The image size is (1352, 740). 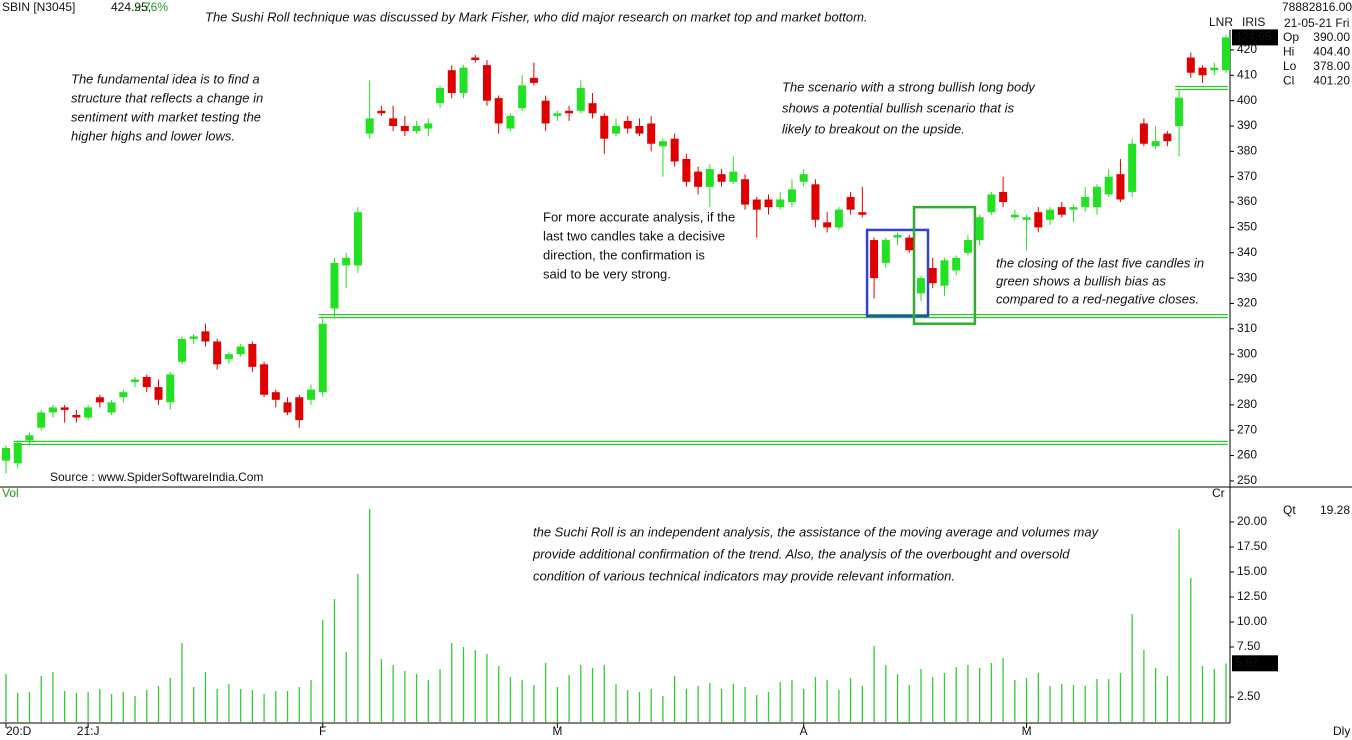 What do you see at coordinates (624, 254) in the screenshot?
I see `annotation: direction, the confirmation is` at bounding box center [624, 254].